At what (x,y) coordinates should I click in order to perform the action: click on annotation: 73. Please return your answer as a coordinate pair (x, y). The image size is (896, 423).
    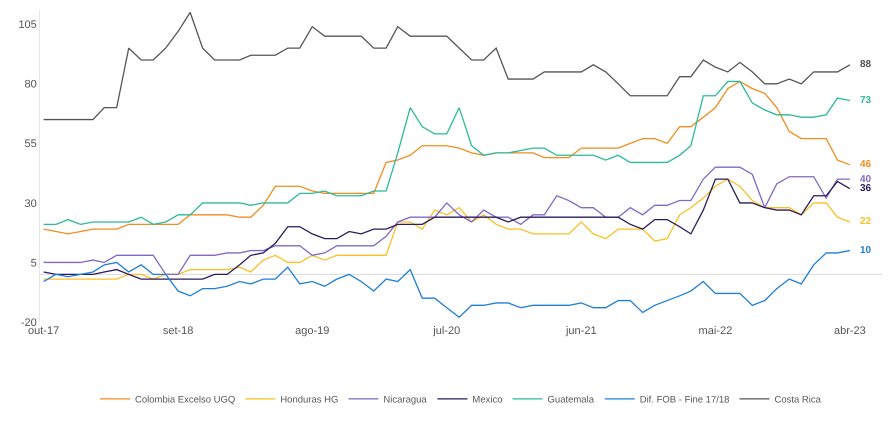
    Looking at the image, I should click on (866, 100).